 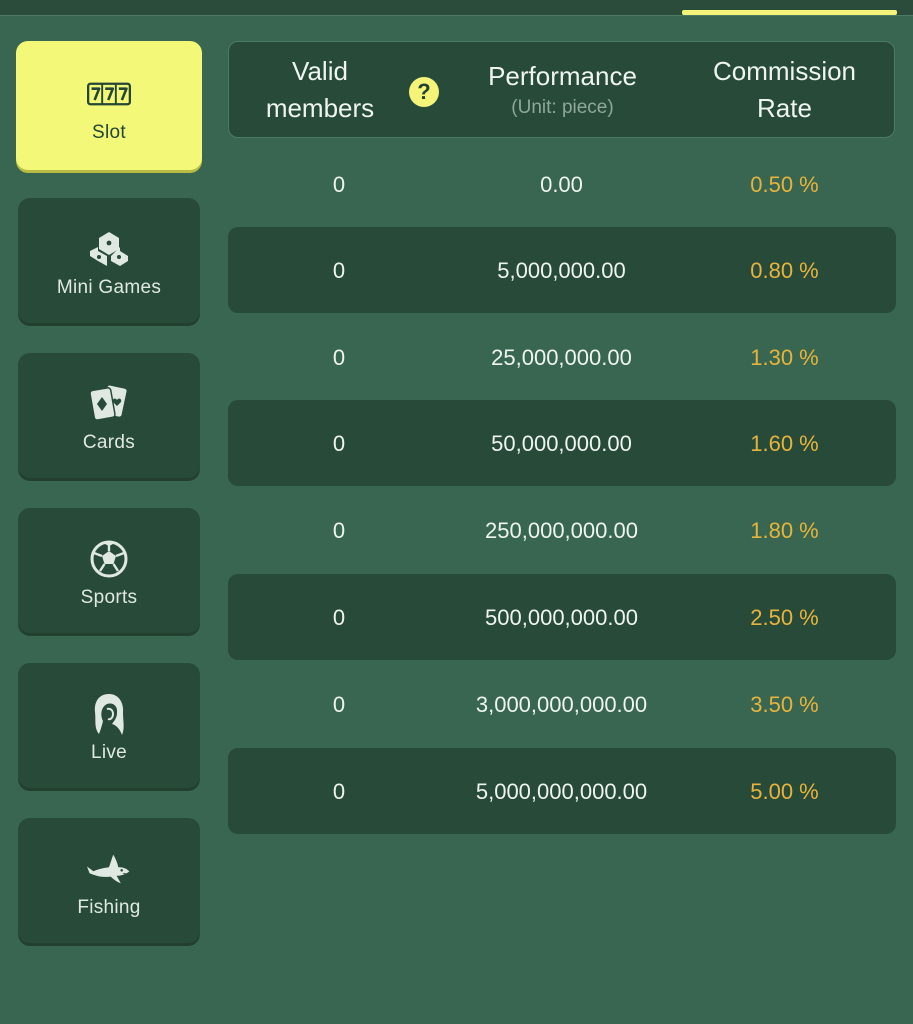 What do you see at coordinates (784, 70) in the screenshot?
I see `header-commission-line1: Commission` at bounding box center [784, 70].